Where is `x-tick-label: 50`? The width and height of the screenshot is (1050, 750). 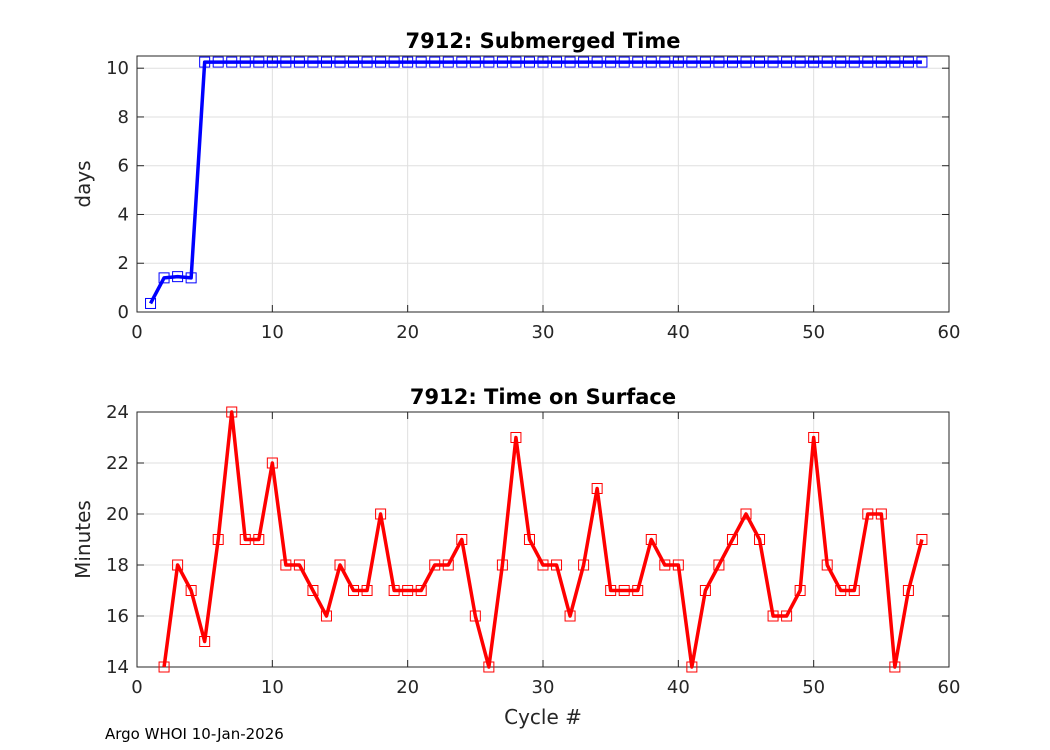
x-tick-label: 50 is located at coordinates (813, 687).